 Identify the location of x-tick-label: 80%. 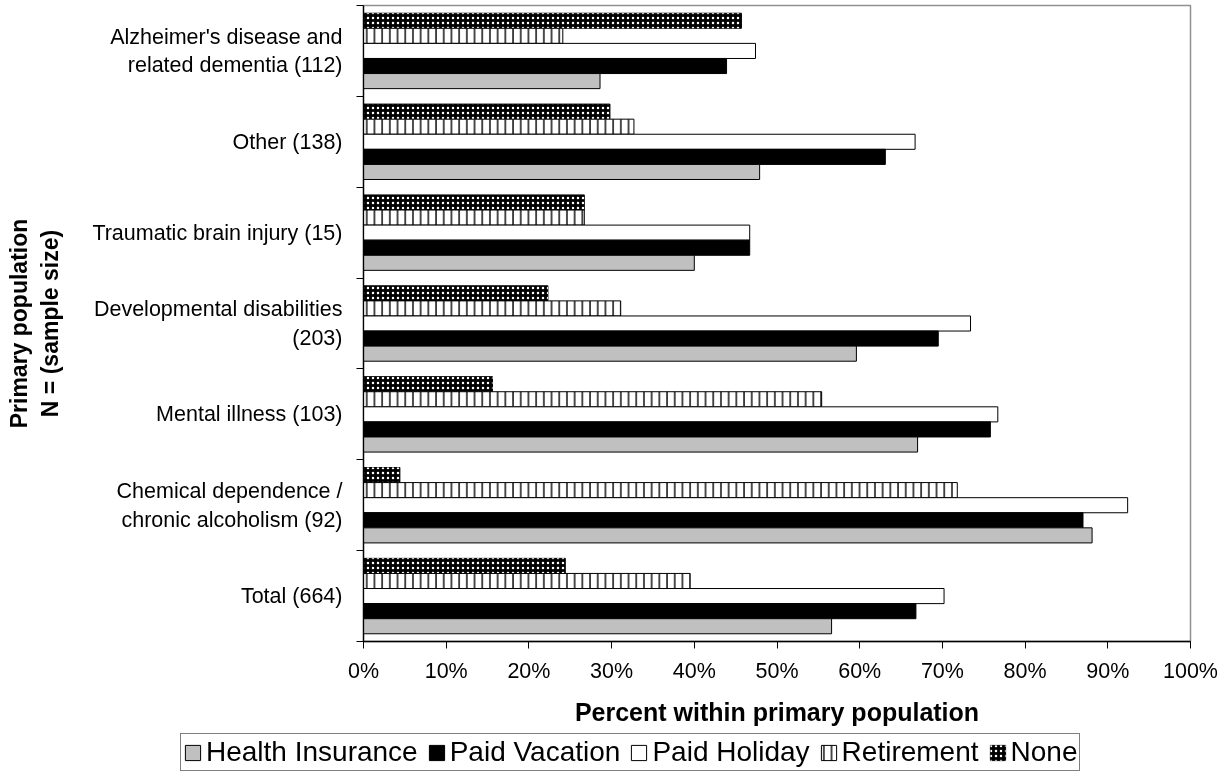
(1025, 670).